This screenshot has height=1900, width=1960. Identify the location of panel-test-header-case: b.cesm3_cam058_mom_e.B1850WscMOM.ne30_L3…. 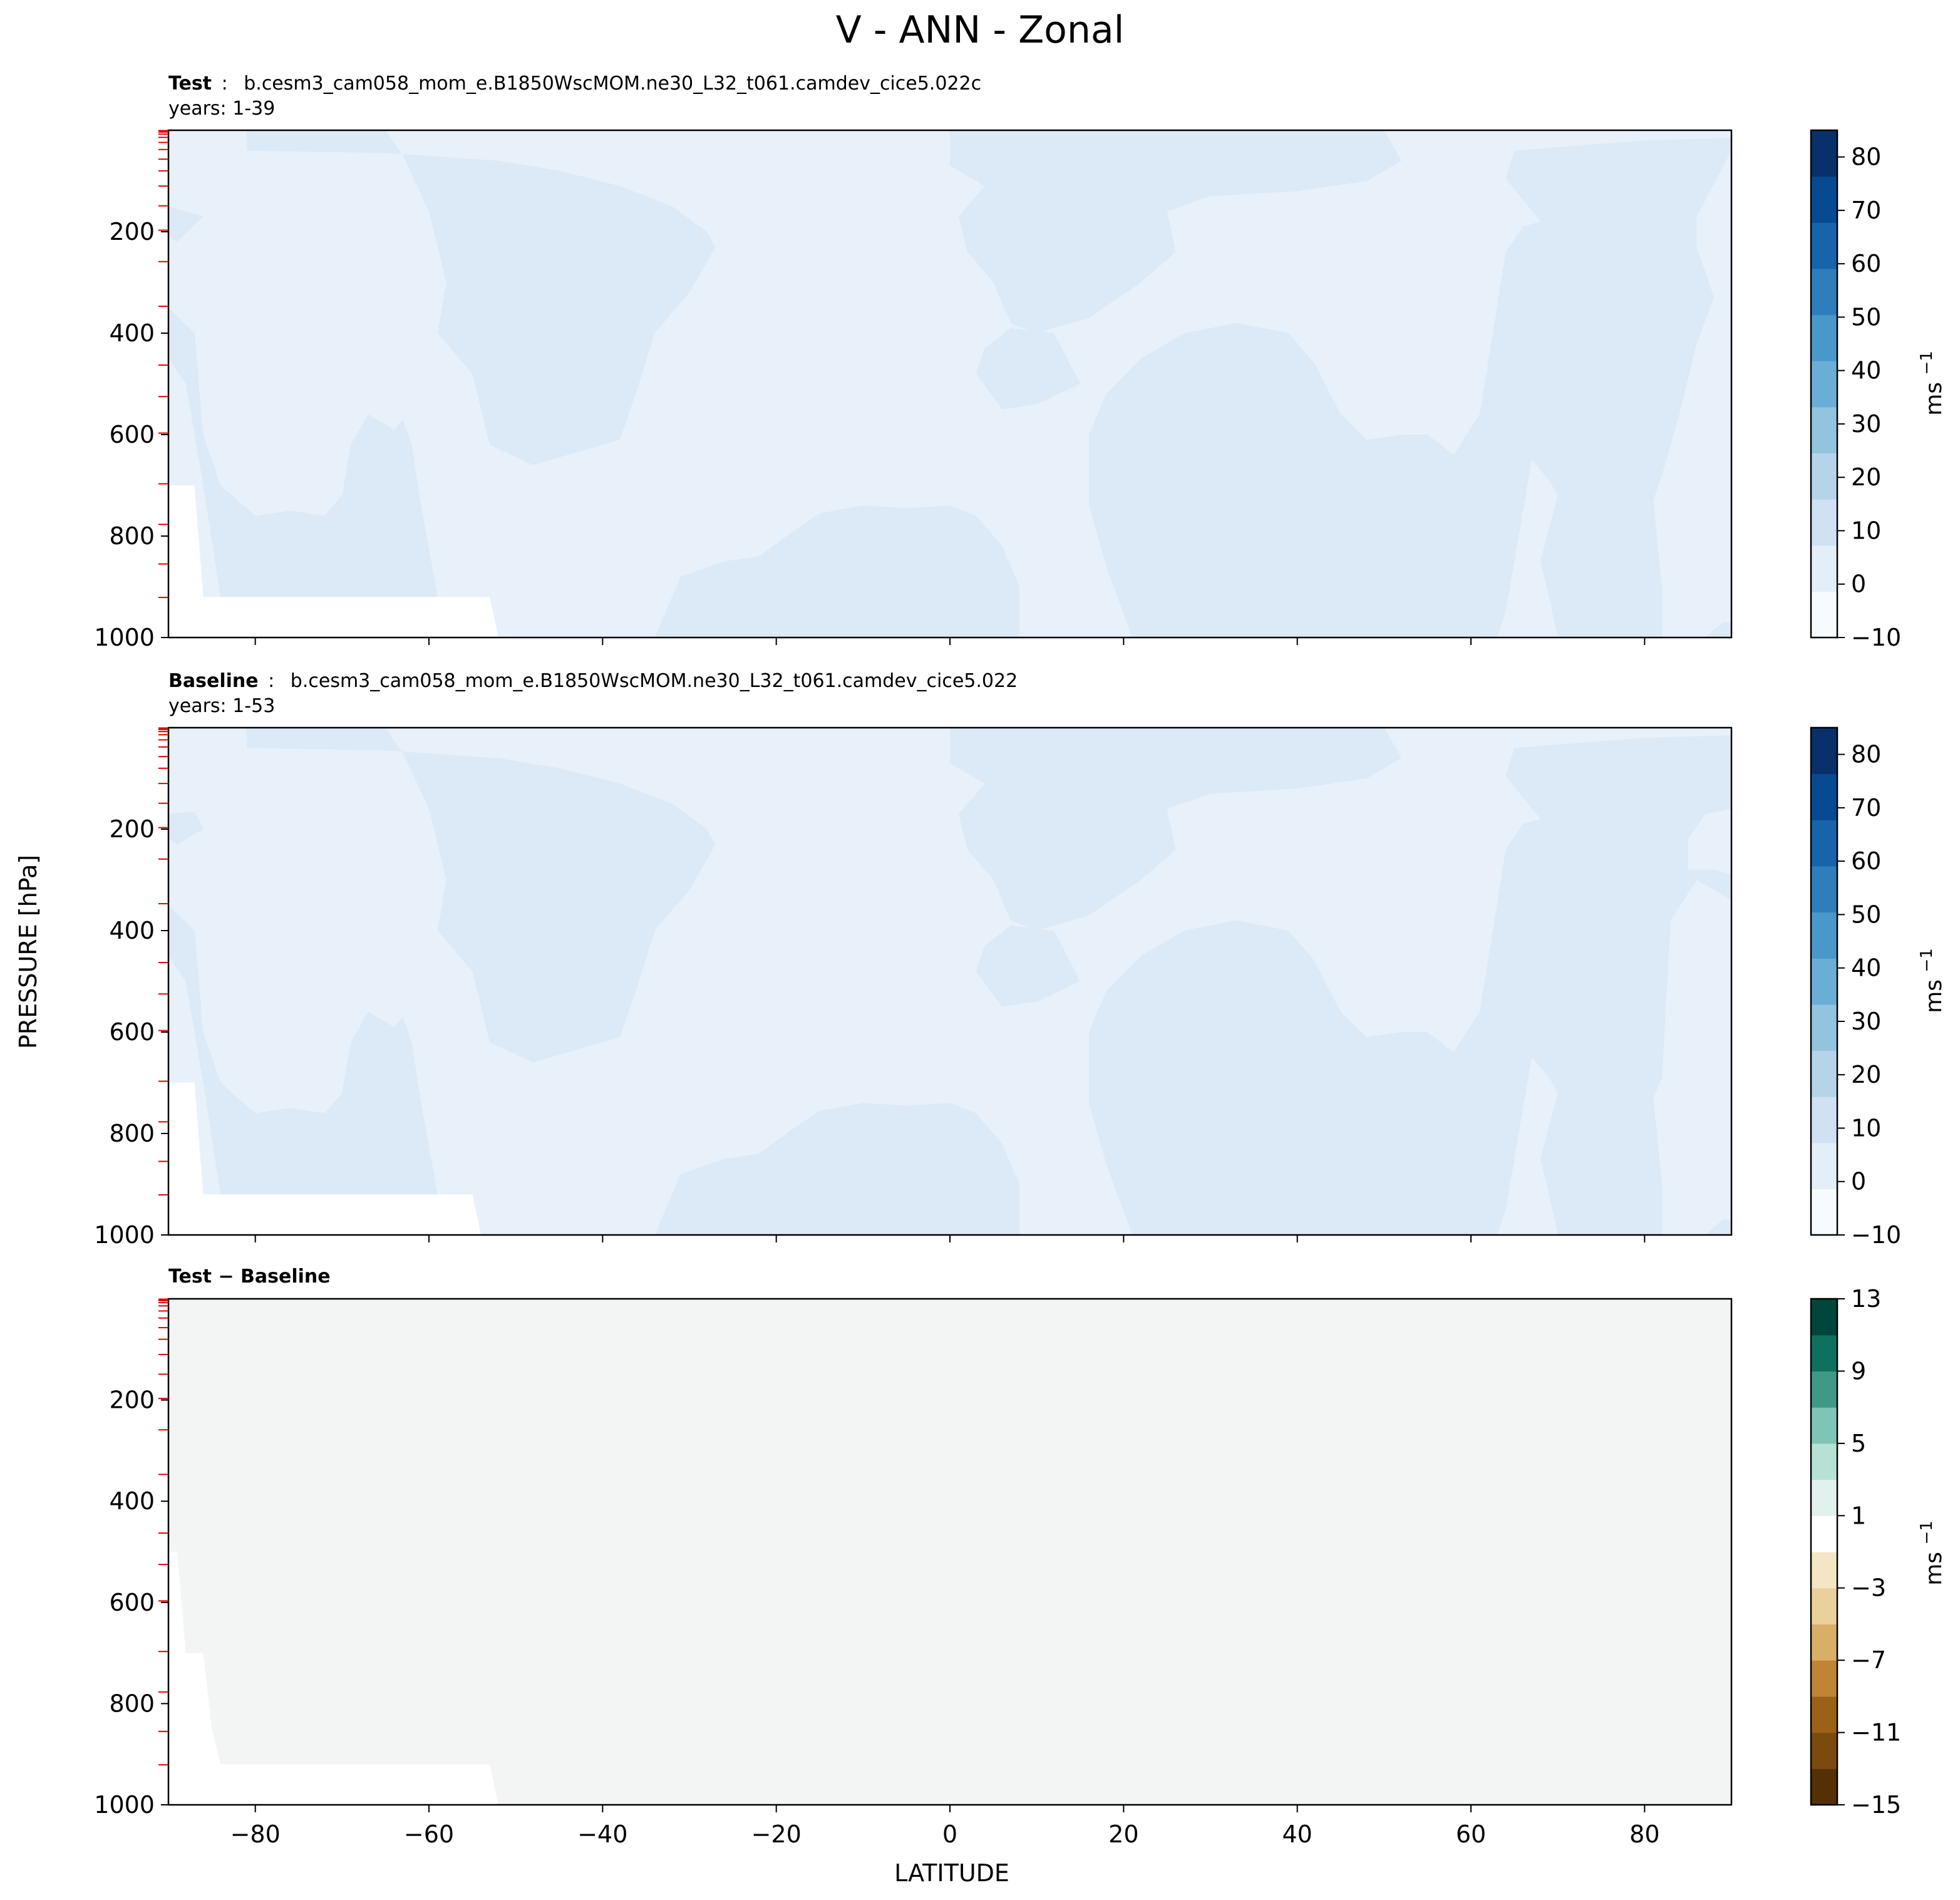
(612, 84).